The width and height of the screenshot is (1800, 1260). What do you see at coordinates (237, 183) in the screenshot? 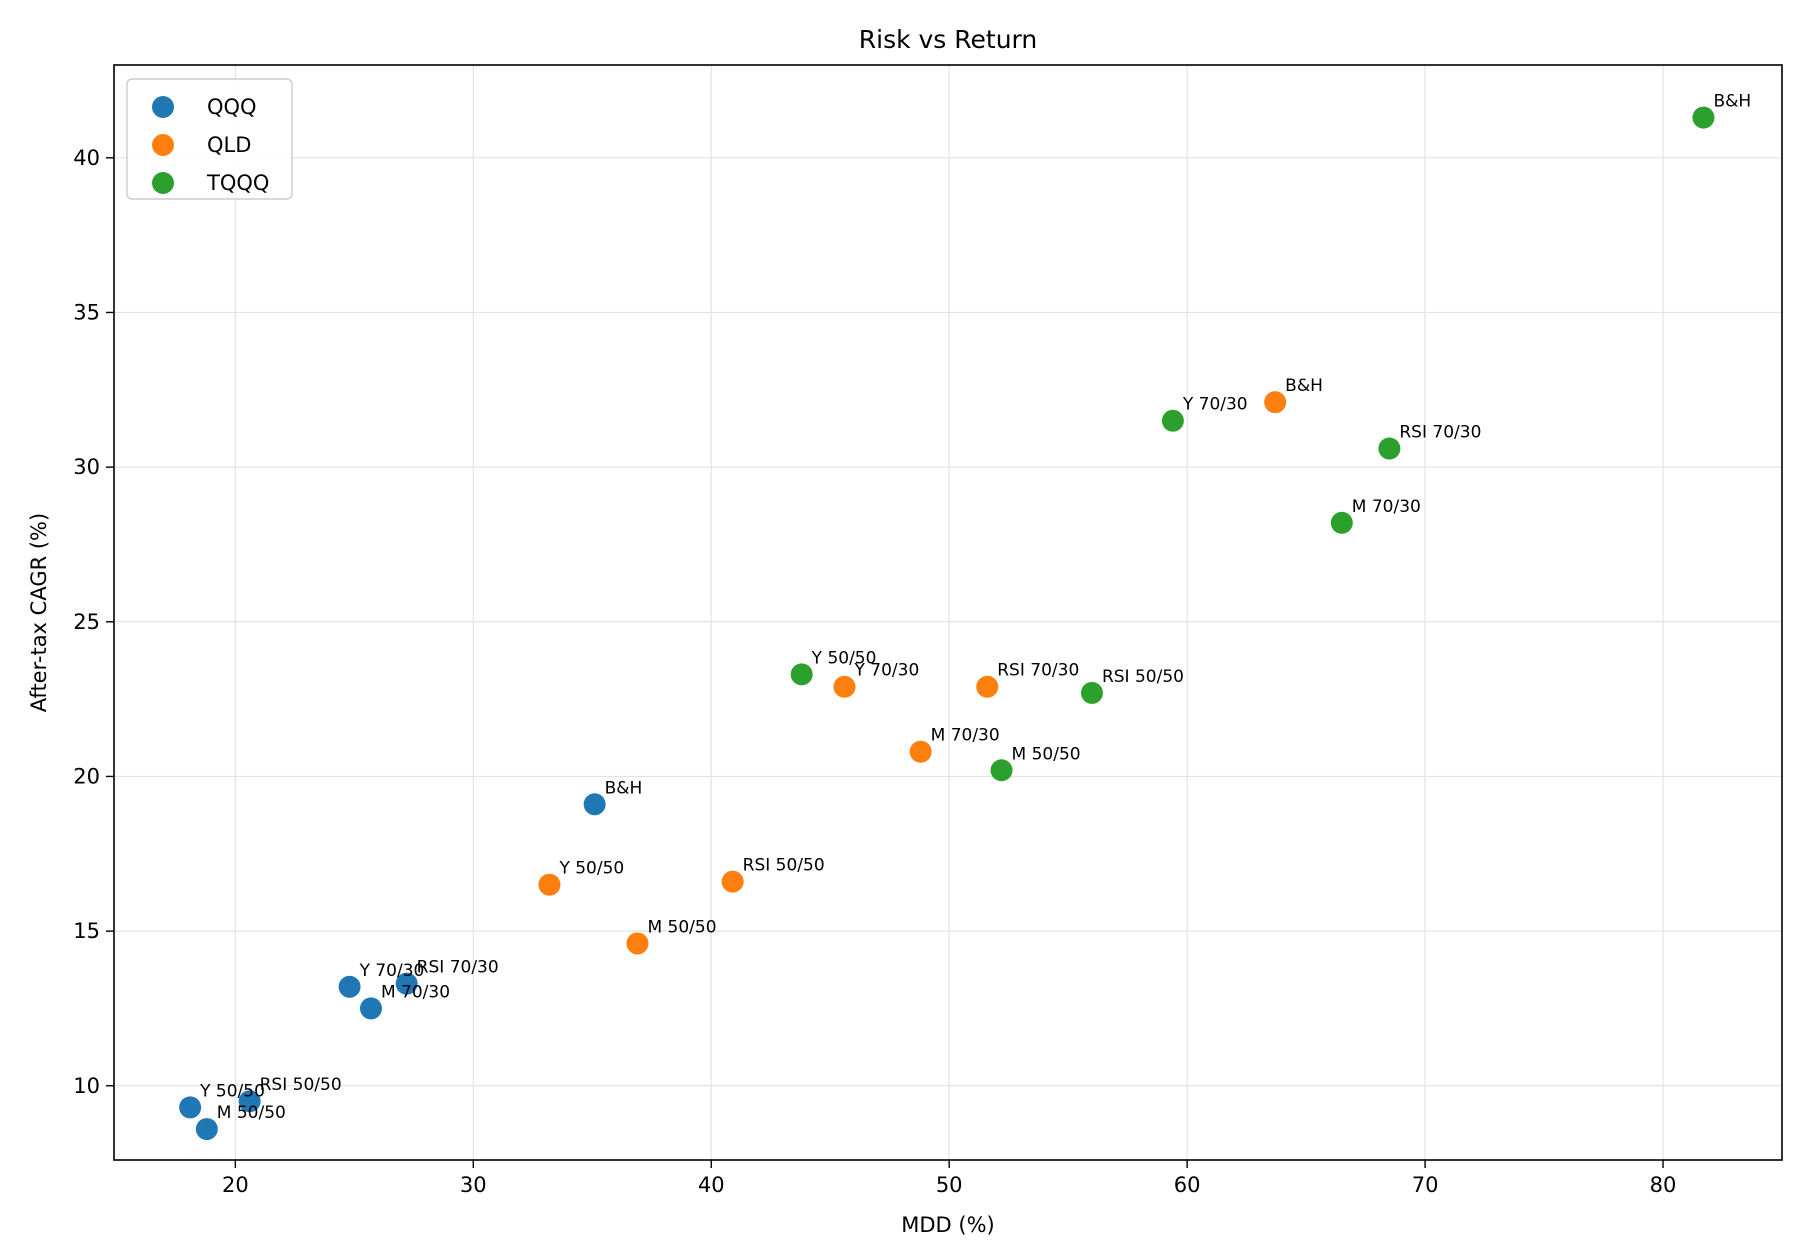
I see `legend-entry-label: TQQQ` at bounding box center [237, 183].